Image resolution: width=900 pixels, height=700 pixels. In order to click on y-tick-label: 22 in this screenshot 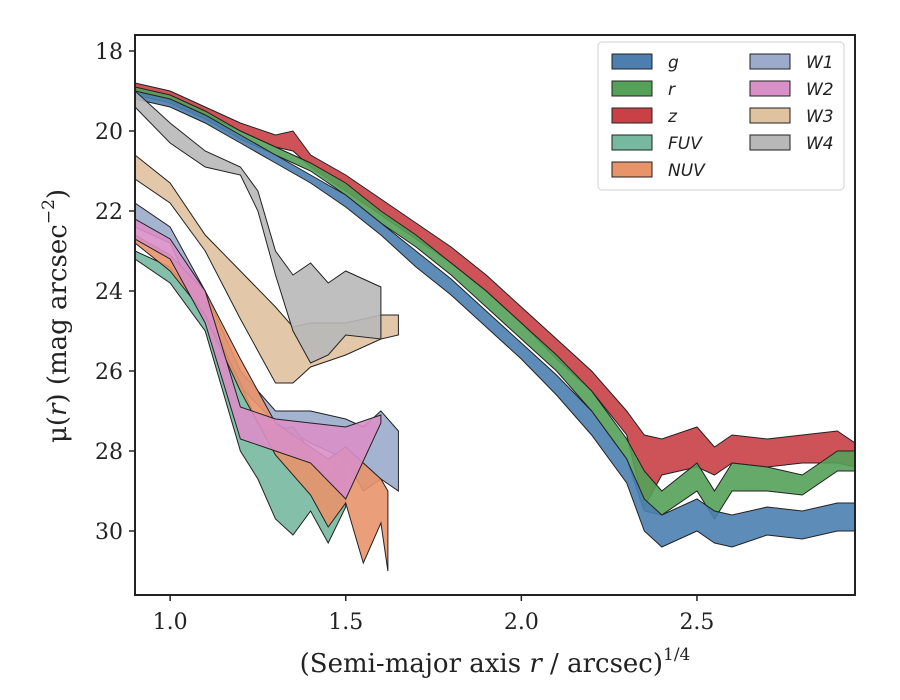, I will do `click(109, 212)`.